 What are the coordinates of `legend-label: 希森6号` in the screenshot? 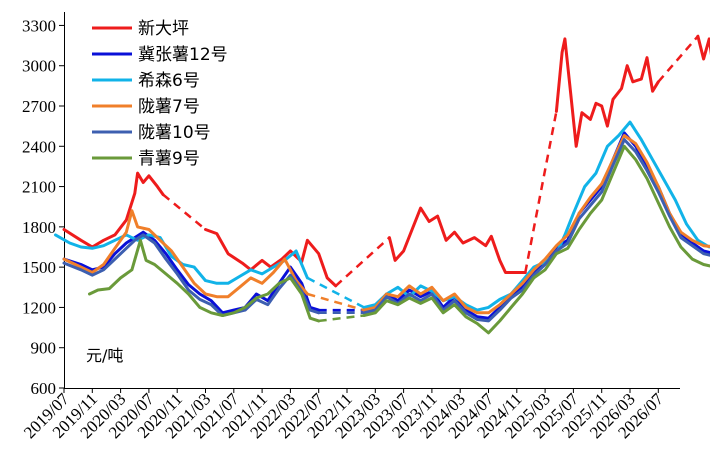 It's located at (169, 81).